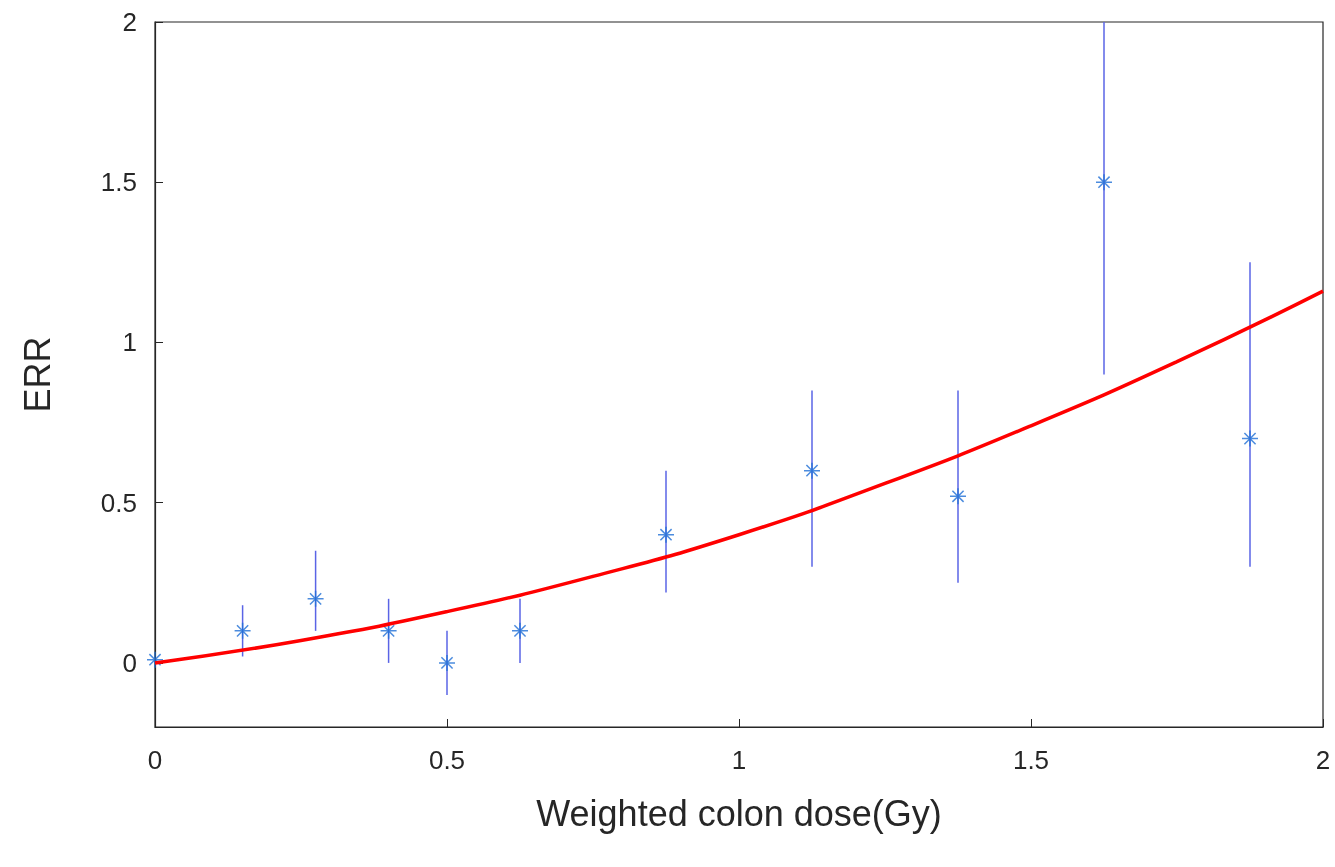 The height and width of the screenshot is (867, 1335). I want to click on x-tick-label: 2, so click(1323, 760).